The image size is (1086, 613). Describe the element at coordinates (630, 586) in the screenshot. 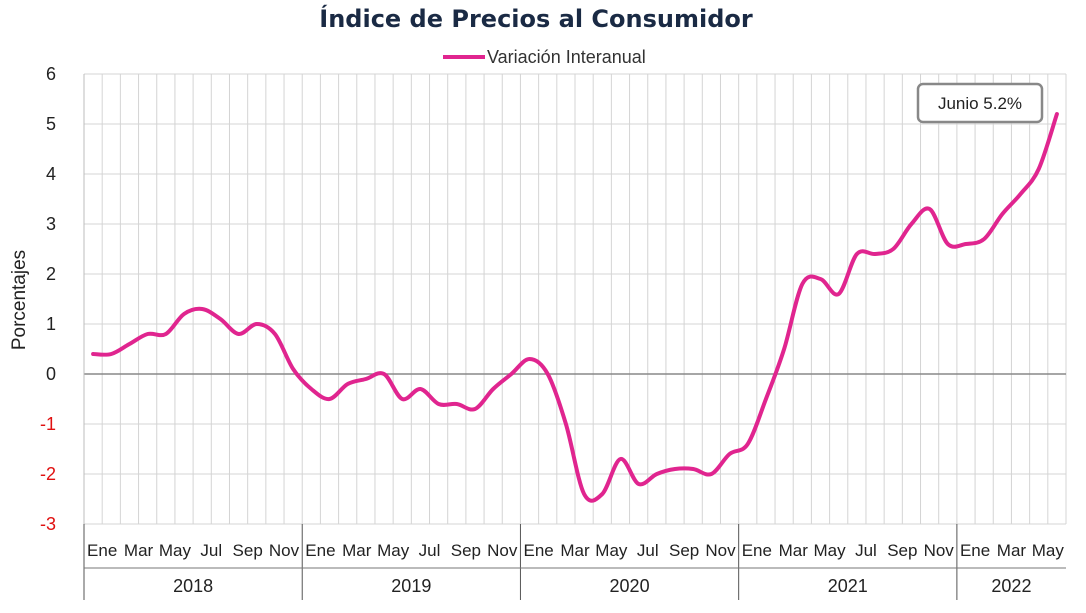

I see `year-label: 2020` at that location.